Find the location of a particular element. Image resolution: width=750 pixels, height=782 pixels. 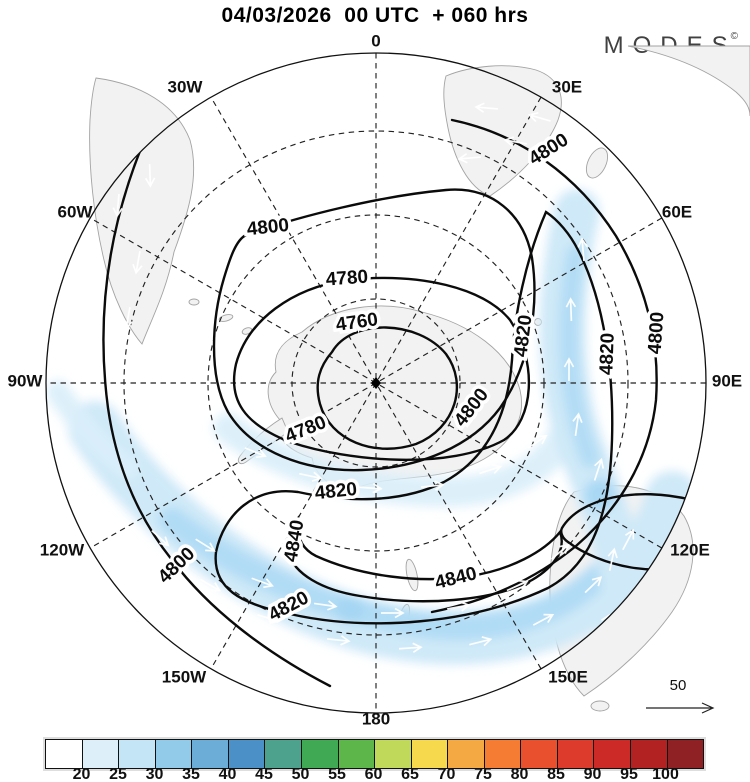

colorbar-tick-label: 80 is located at coordinates (519, 774).